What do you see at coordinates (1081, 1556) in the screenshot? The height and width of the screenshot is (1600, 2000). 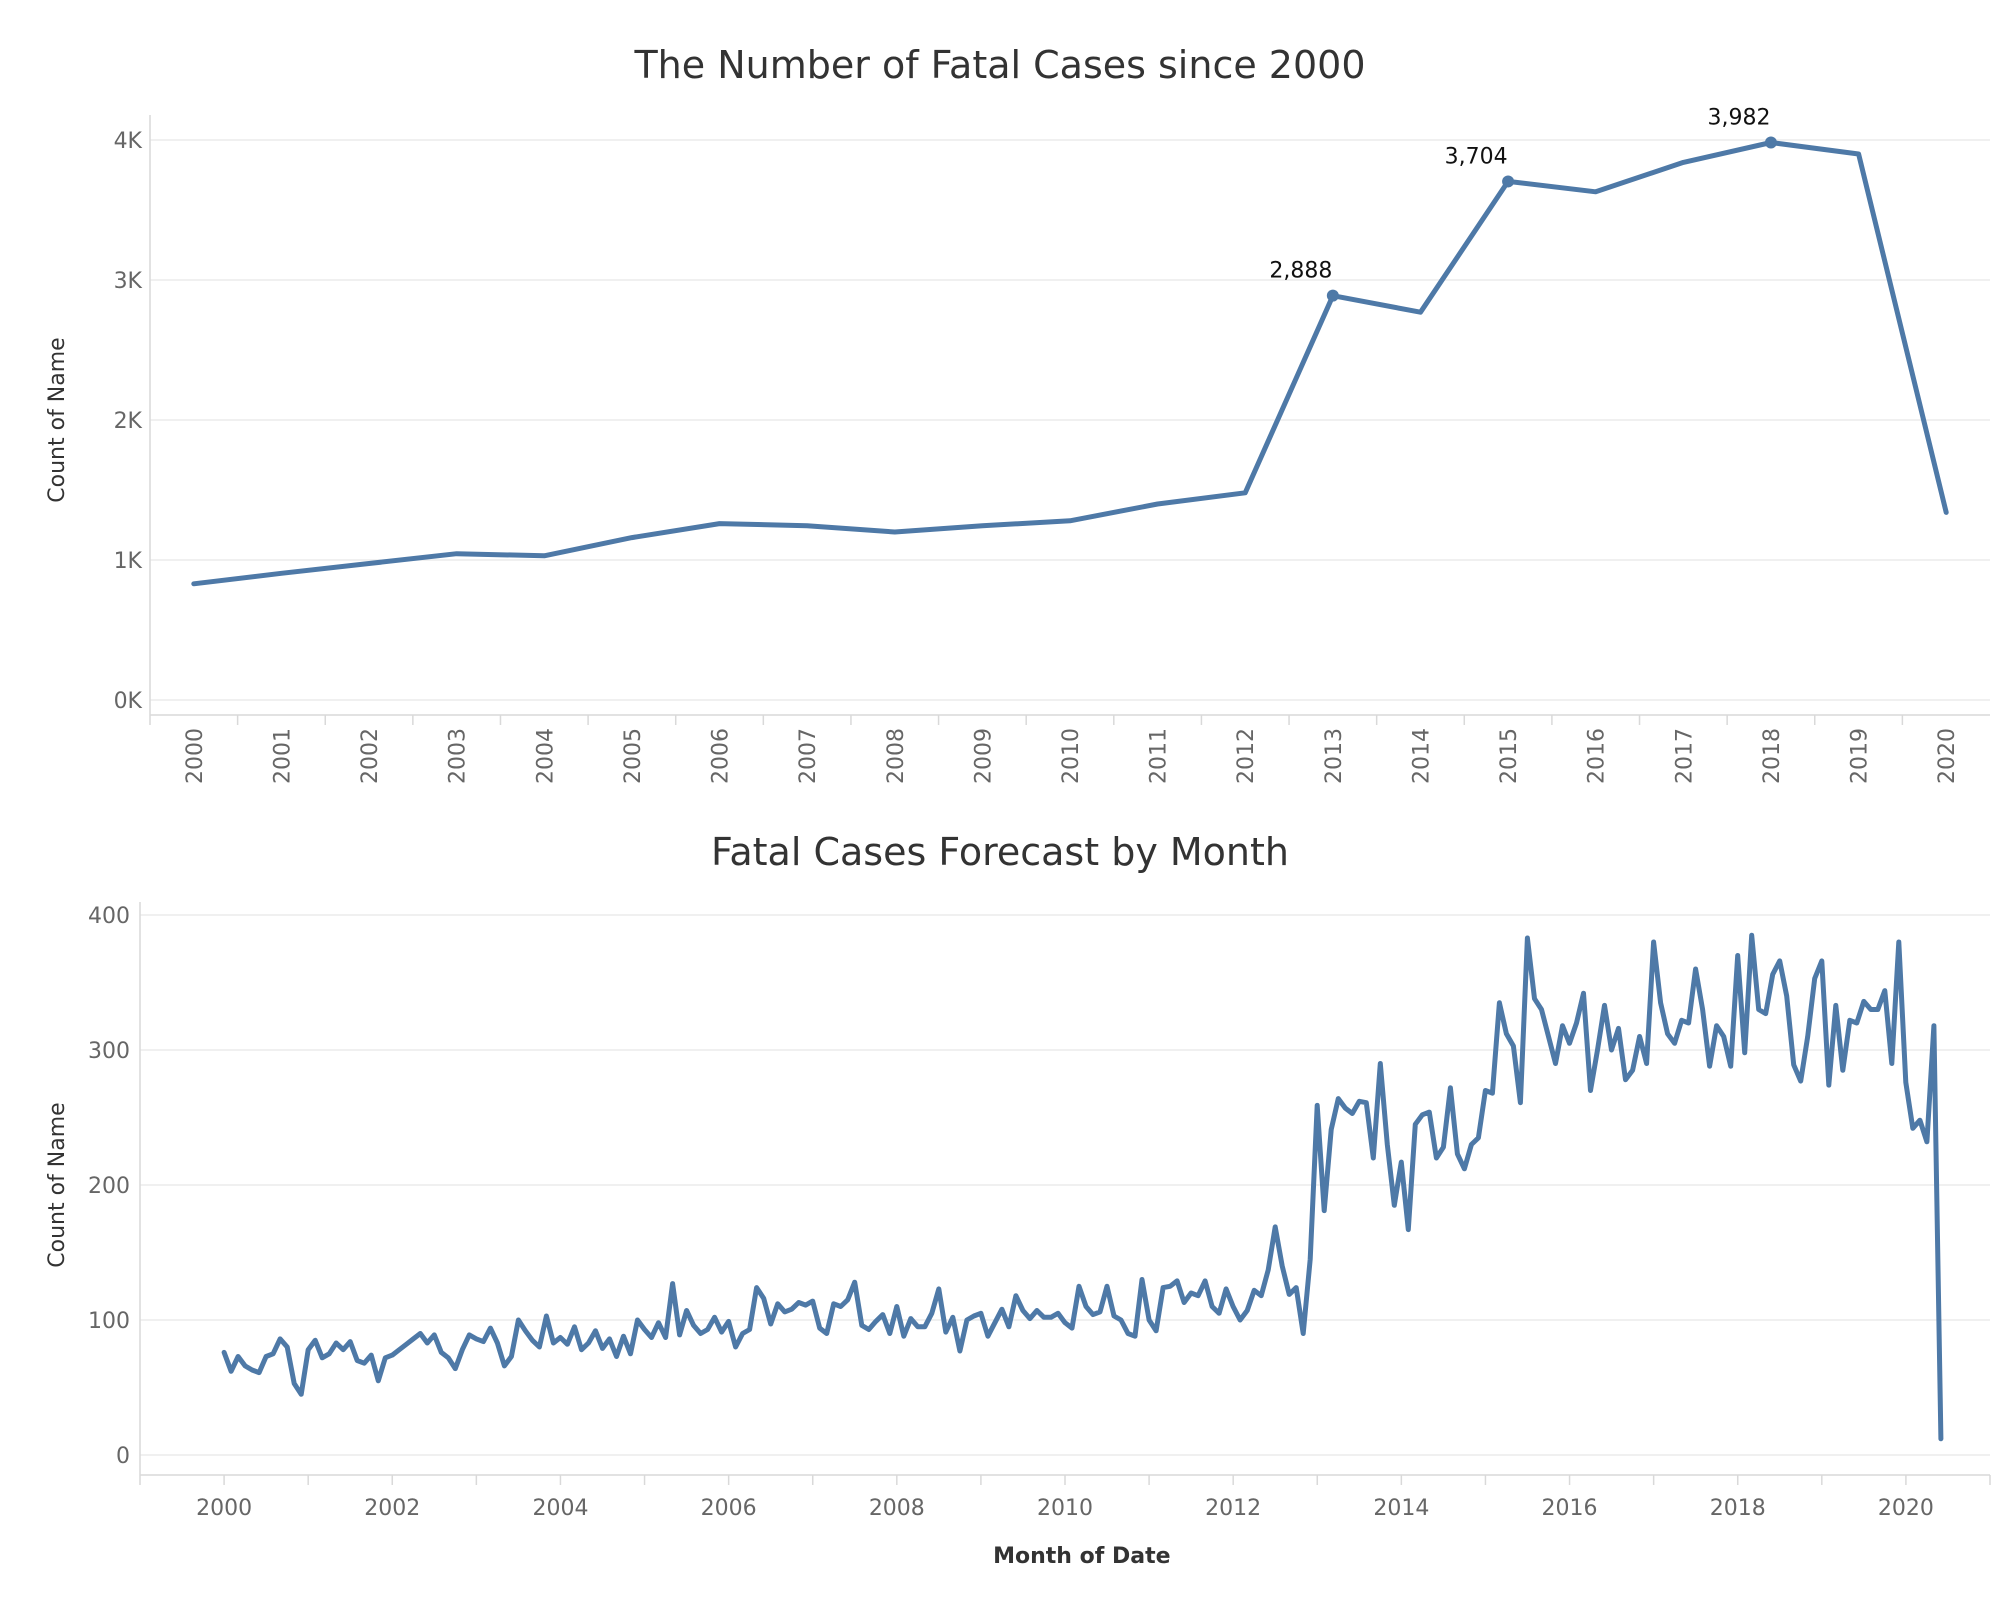 I see `x-axis-title: Month of Date` at bounding box center [1081, 1556].